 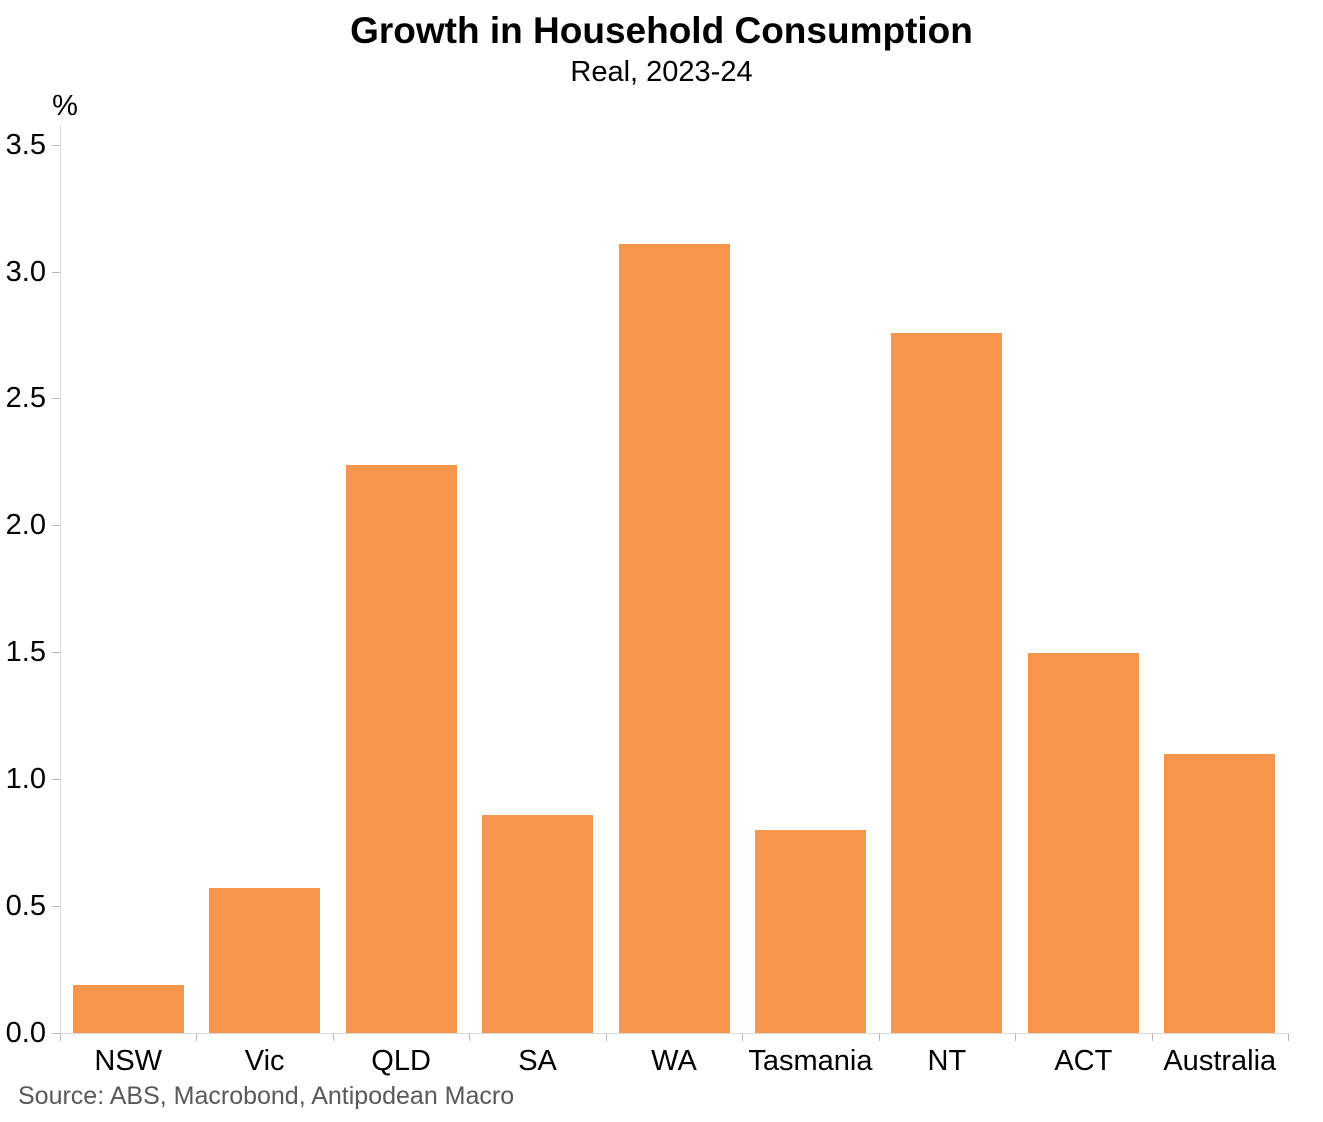 What do you see at coordinates (1220, 893) in the screenshot?
I see `bar-australia` at bounding box center [1220, 893].